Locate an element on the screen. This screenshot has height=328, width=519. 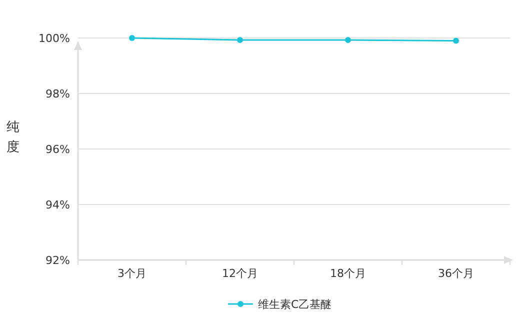
y-axis-title: 纯度 is located at coordinates (13, 137).